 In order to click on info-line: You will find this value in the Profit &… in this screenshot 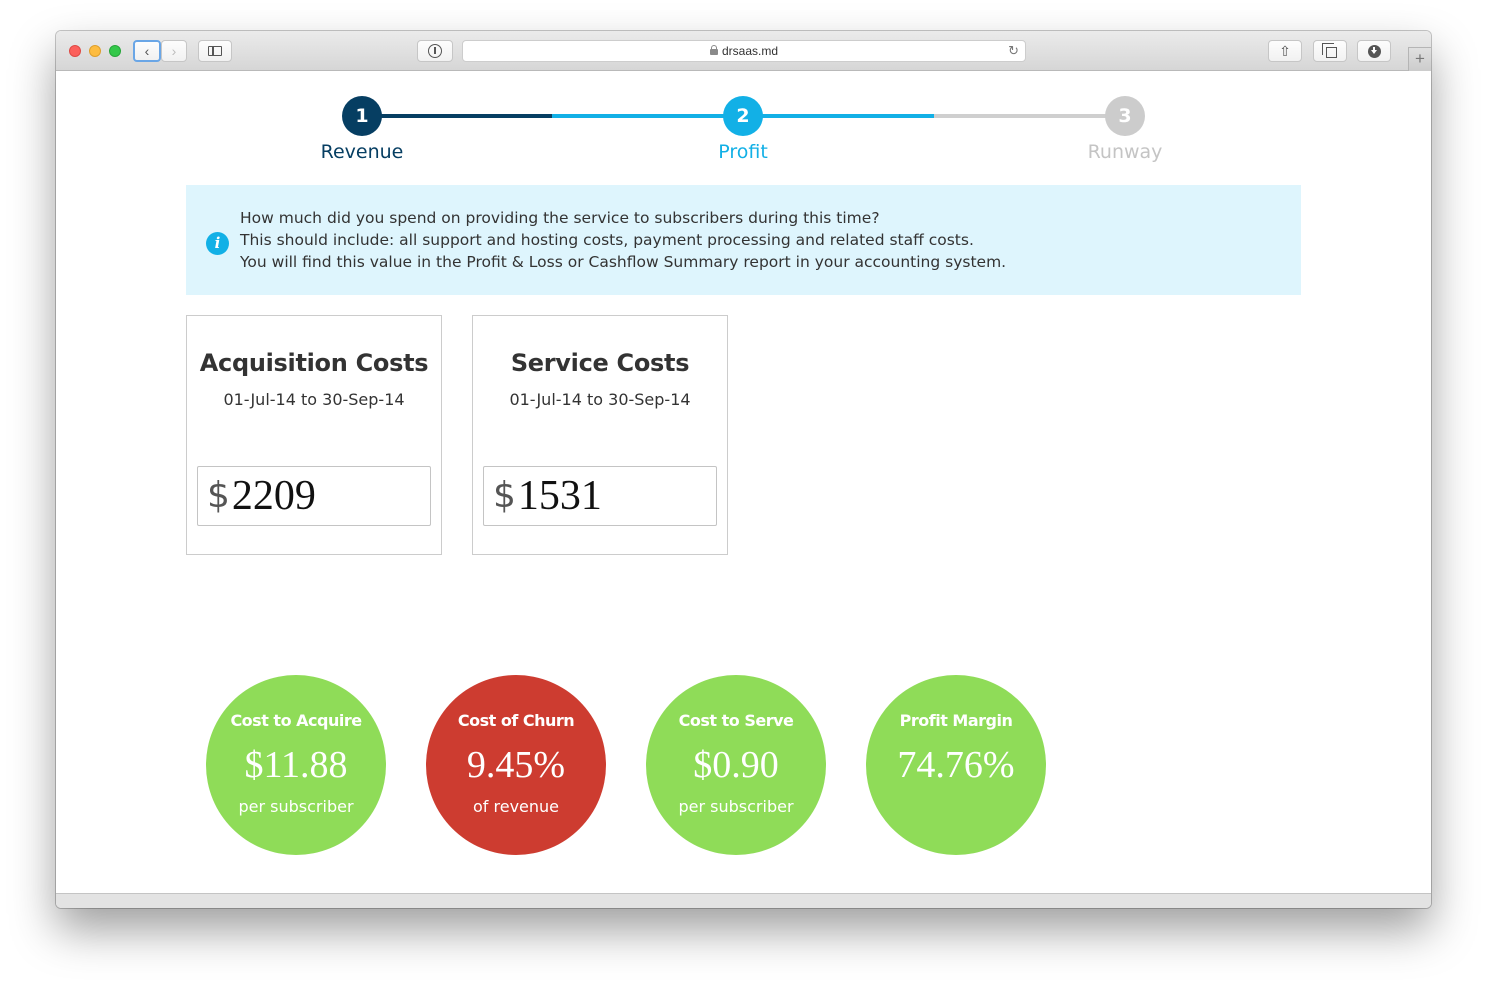, I will do `click(623, 262)`.